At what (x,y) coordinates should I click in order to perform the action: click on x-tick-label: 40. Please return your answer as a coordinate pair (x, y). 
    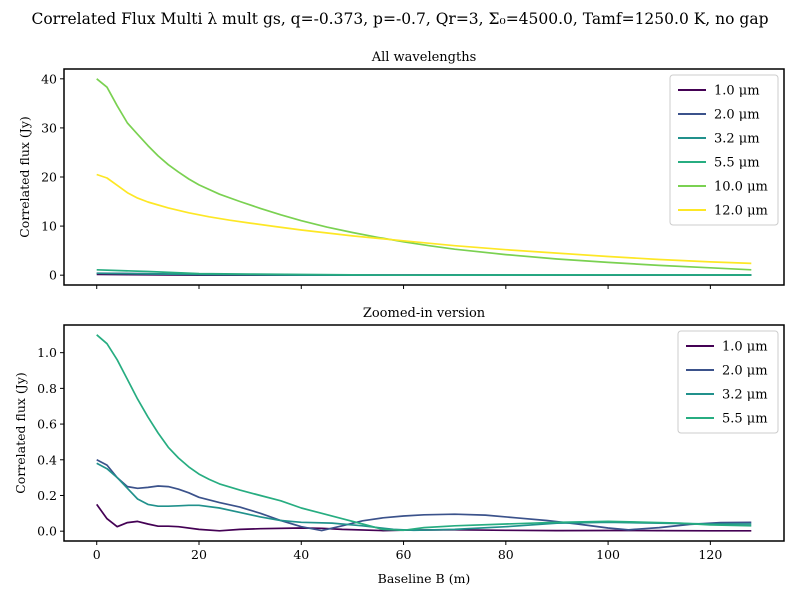
    Looking at the image, I should click on (301, 554).